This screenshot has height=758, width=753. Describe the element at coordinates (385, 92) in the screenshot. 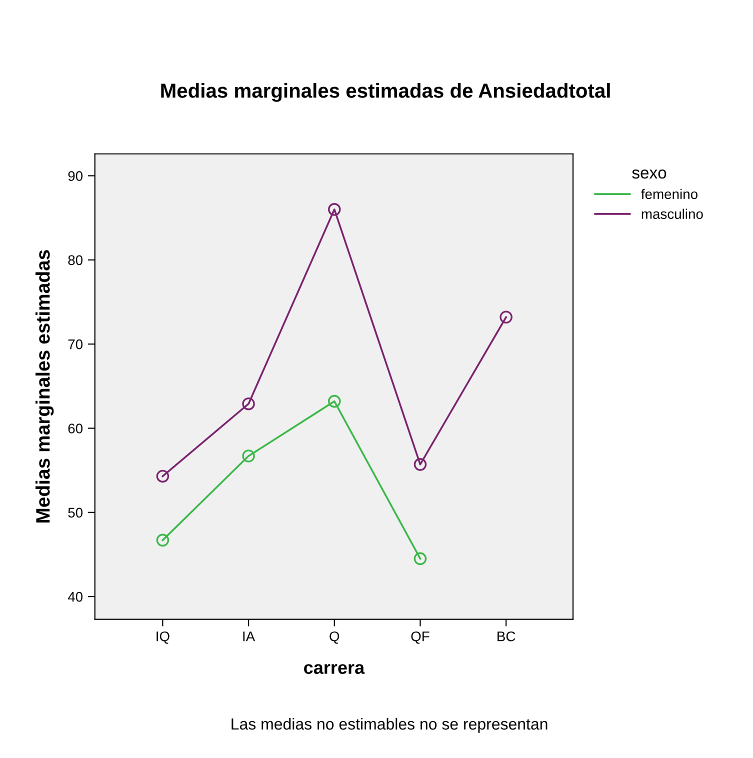

I see `chart-title: Medias marginales estimadas de Ansiedadtotal` at that location.